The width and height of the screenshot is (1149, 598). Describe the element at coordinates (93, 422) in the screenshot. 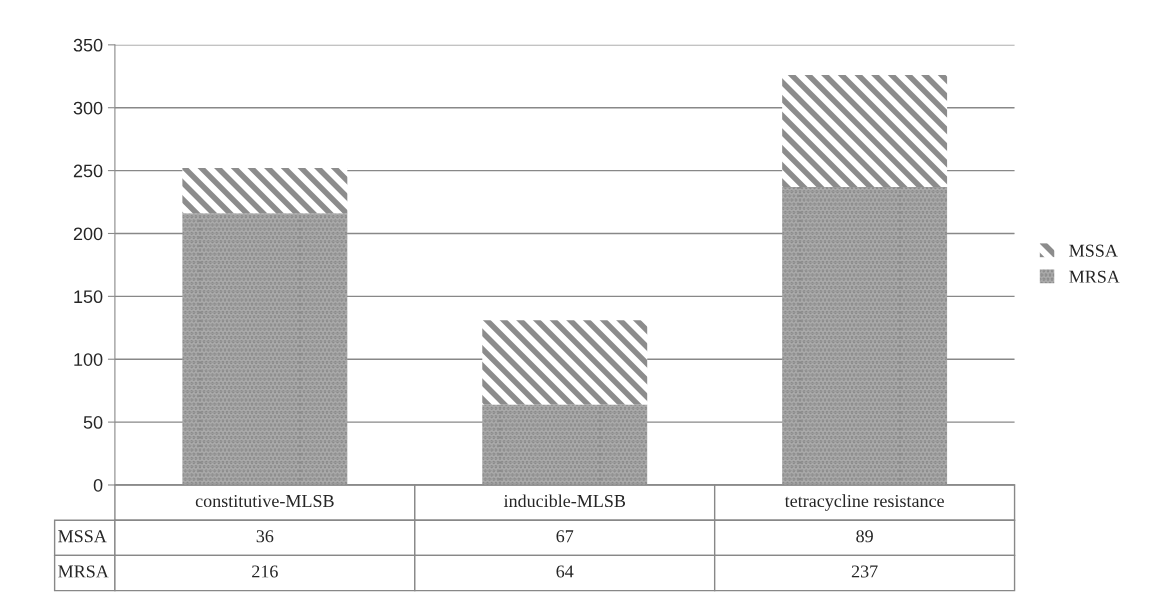

I see `y-tick-label: 50` at that location.